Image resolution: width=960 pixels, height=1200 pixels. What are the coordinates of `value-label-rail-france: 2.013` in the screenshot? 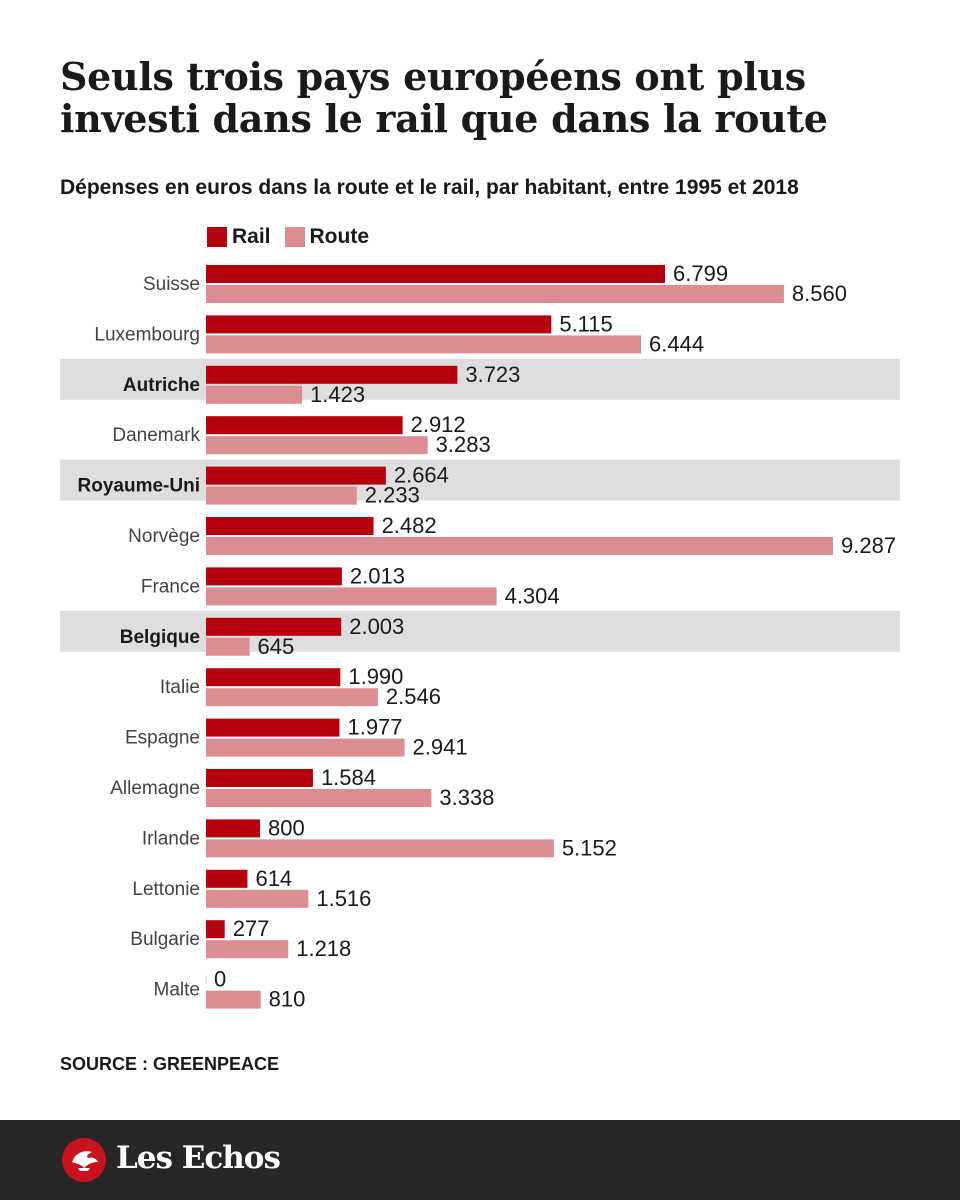 It's located at (377, 575).